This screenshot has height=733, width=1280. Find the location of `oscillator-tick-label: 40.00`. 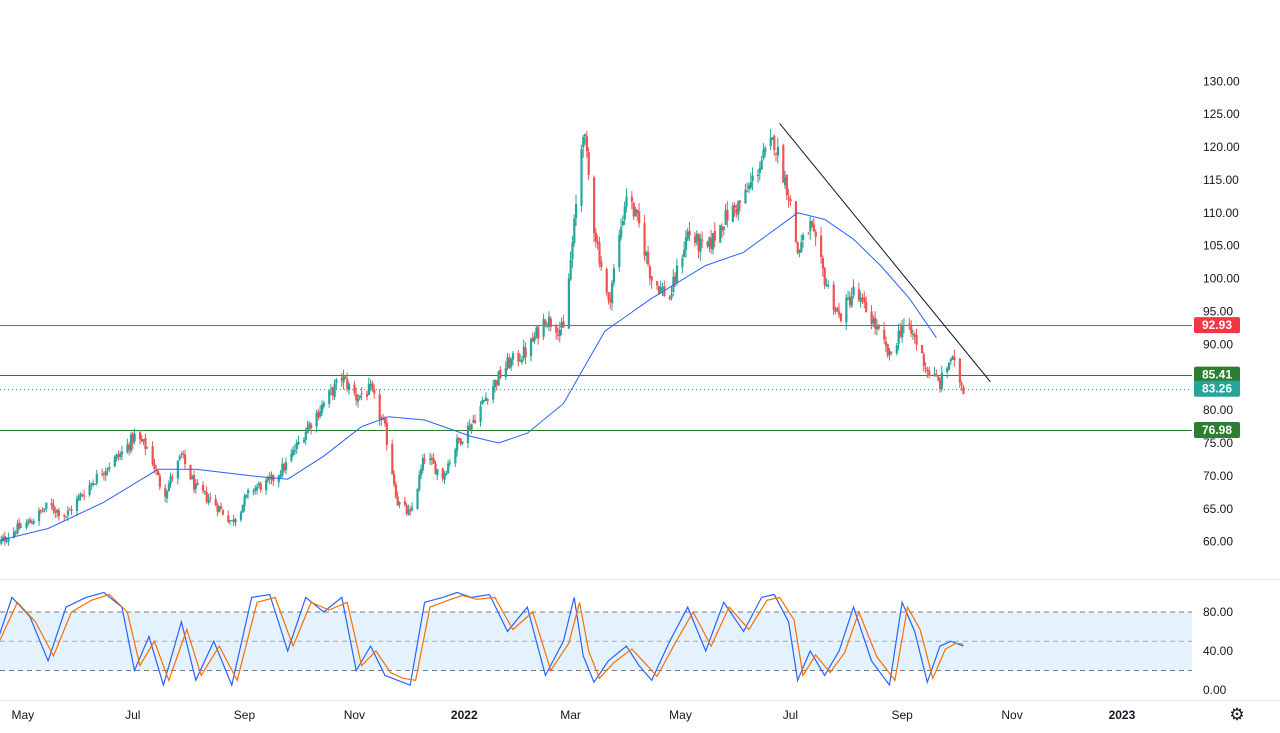

oscillator-tick-label: 40.00 is located at coordinates (1218, 651).